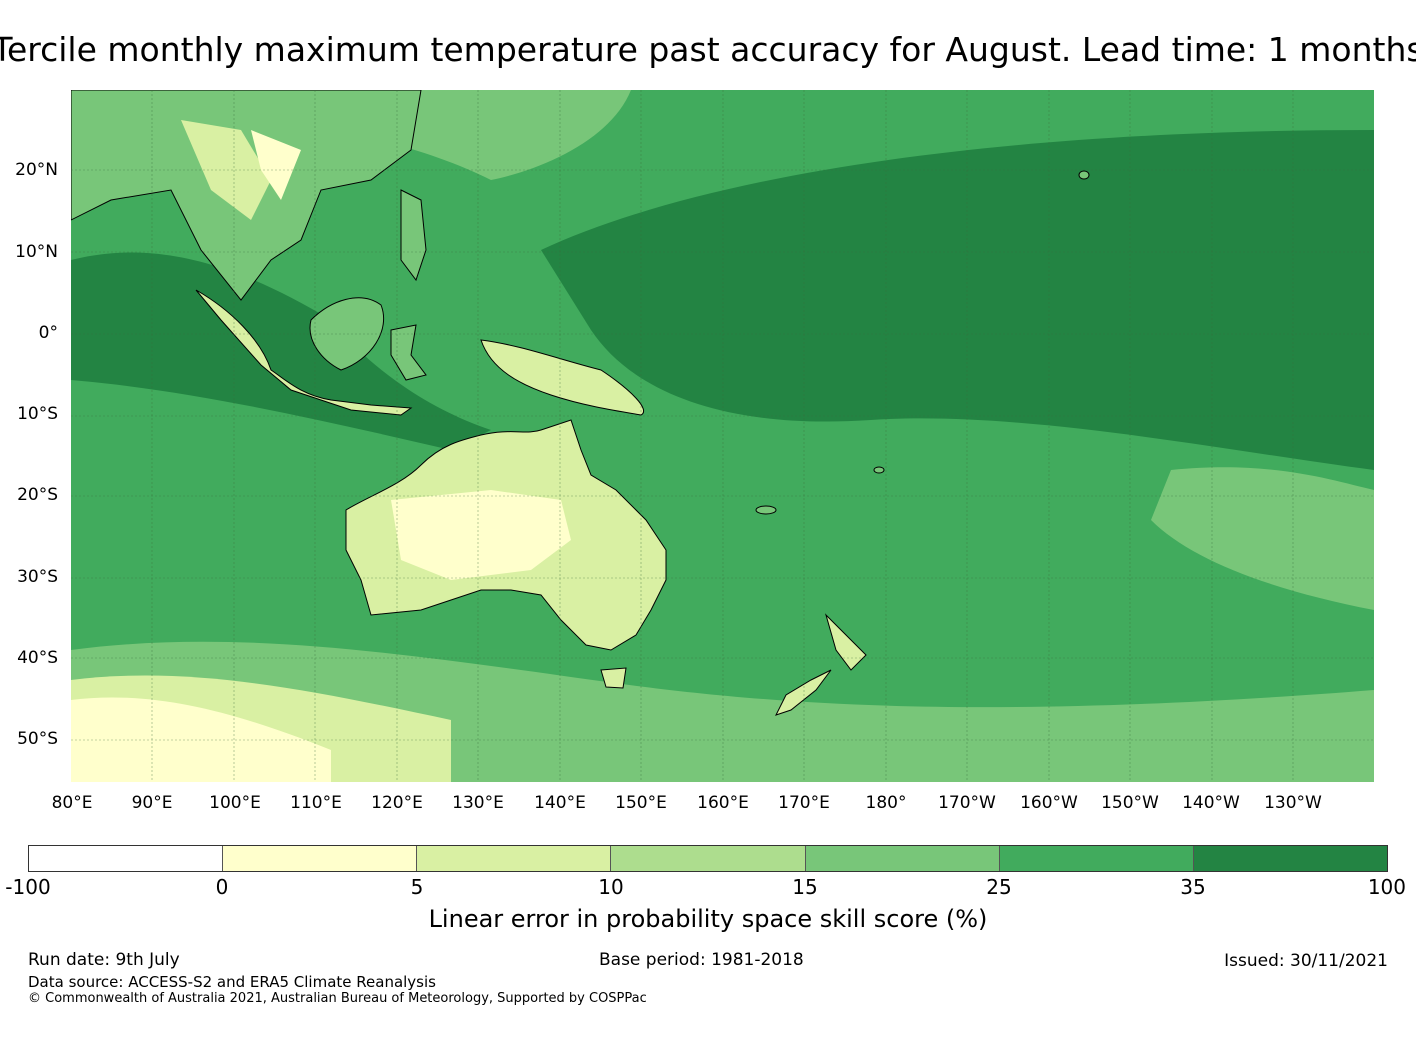 This screenshot has width=1416, height=1050. I want to click on hawaii, so click(1084, 175).